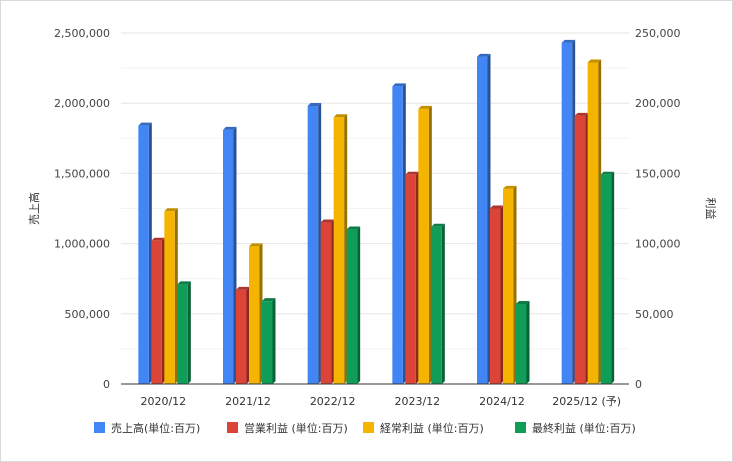  I want to click on legend-label: 最終利益 (単位:百万), so click(584, 428).